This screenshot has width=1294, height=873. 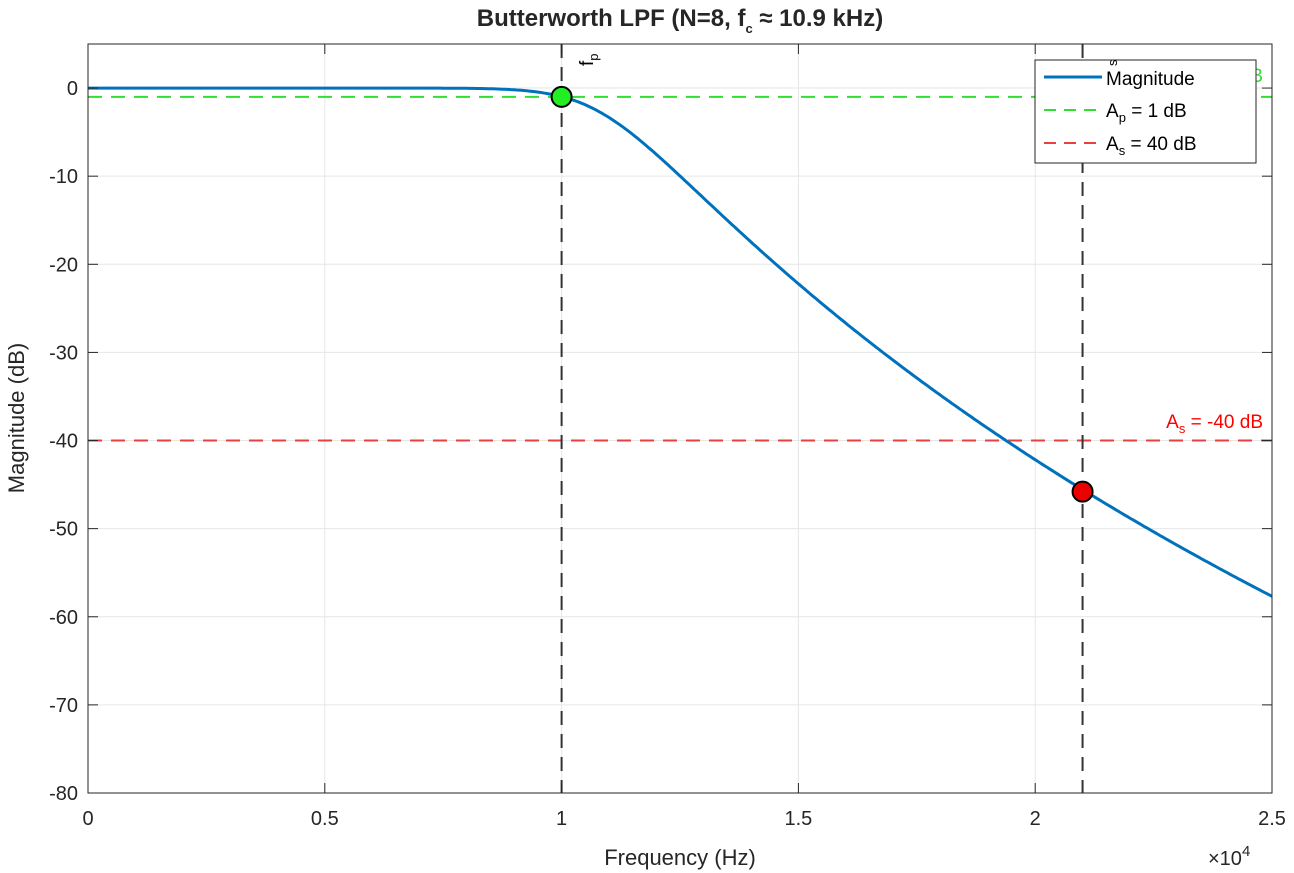 What do you see at coordinates (1112, 62) in the screenshot?
I see `fs-label: s` at bounding box center [1112, 62].